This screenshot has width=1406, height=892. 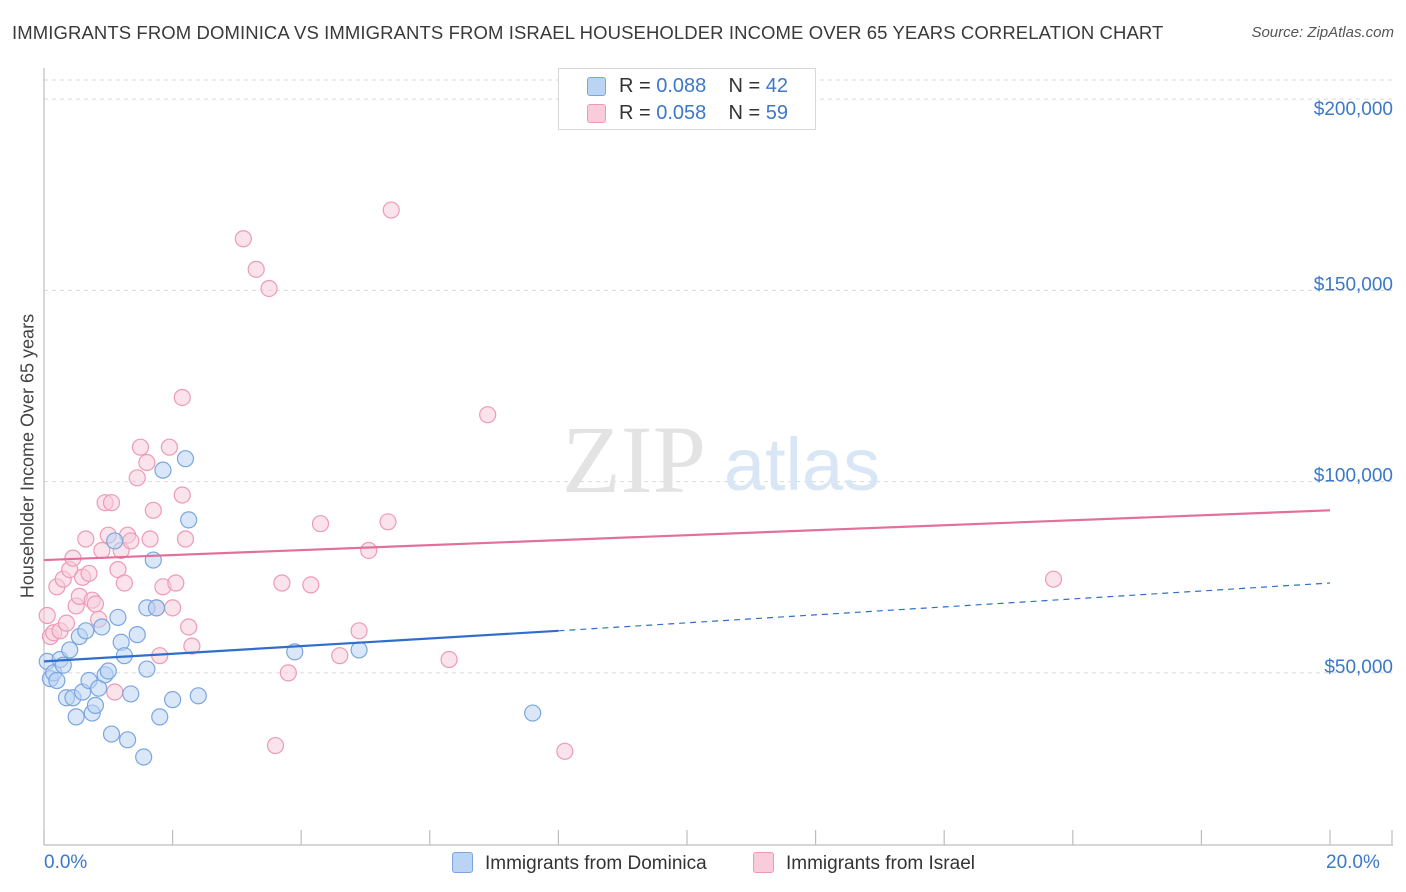 What do you see at coordinates (777, 113) in the screenshot?
I see `legend-n-israel: 59` at bounding box center [777, 113].